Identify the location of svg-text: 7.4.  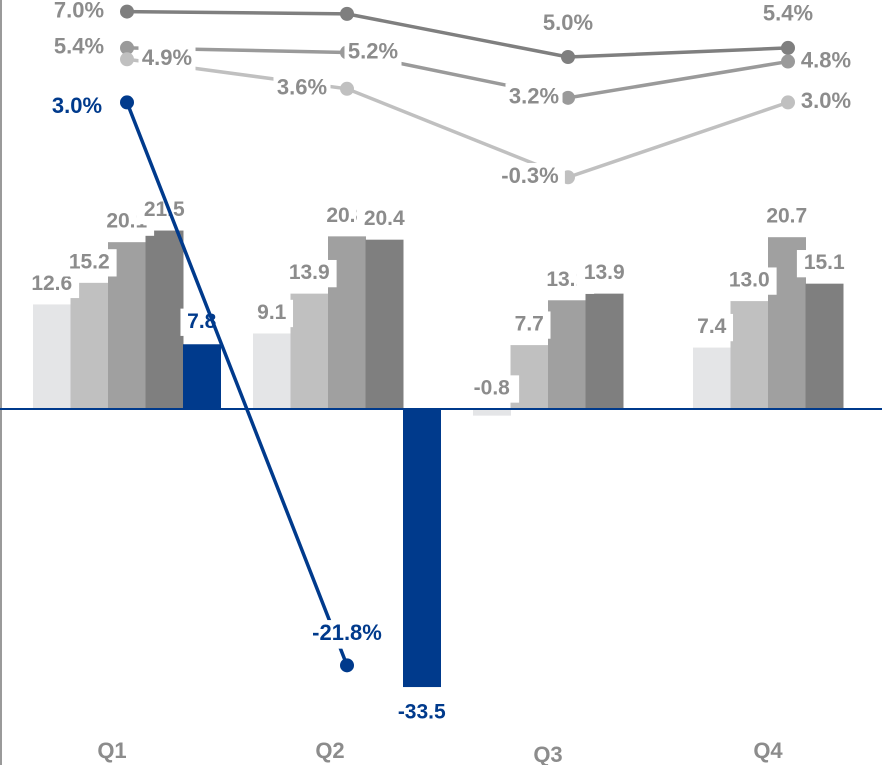
(712, 326).